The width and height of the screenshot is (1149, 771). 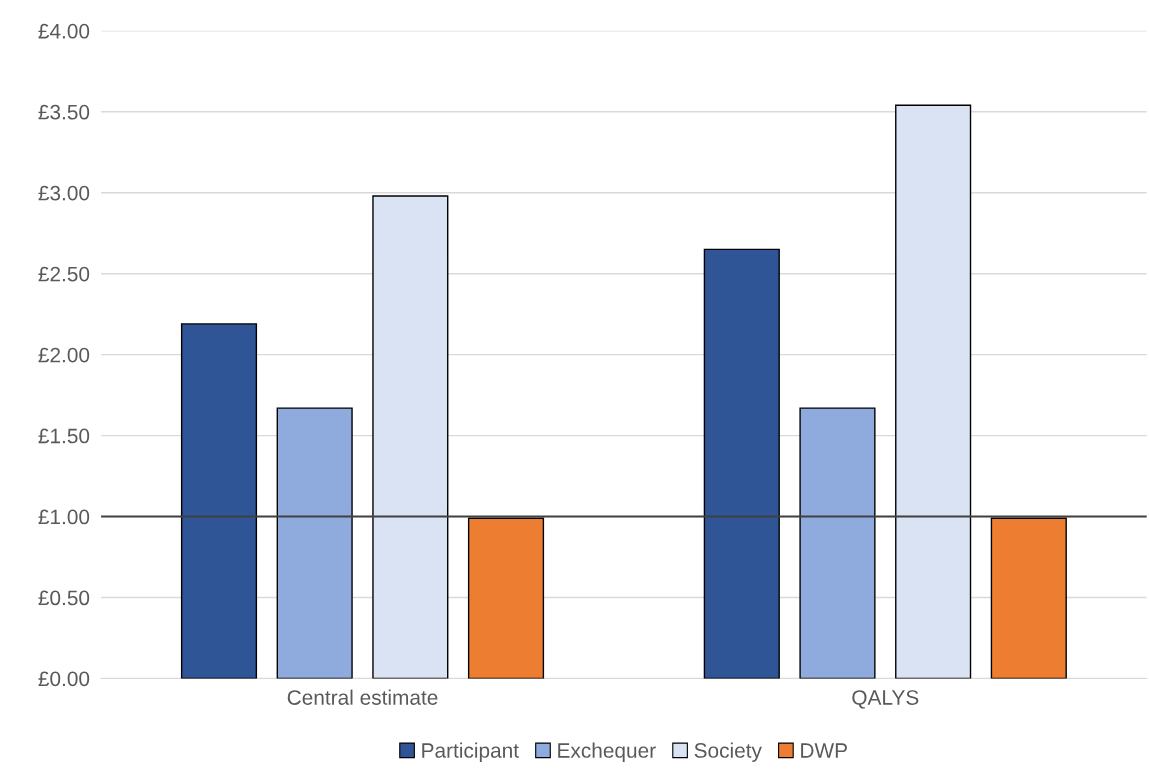 I want to click on y-tick-label: £0.50, so click(x=64, y=598).